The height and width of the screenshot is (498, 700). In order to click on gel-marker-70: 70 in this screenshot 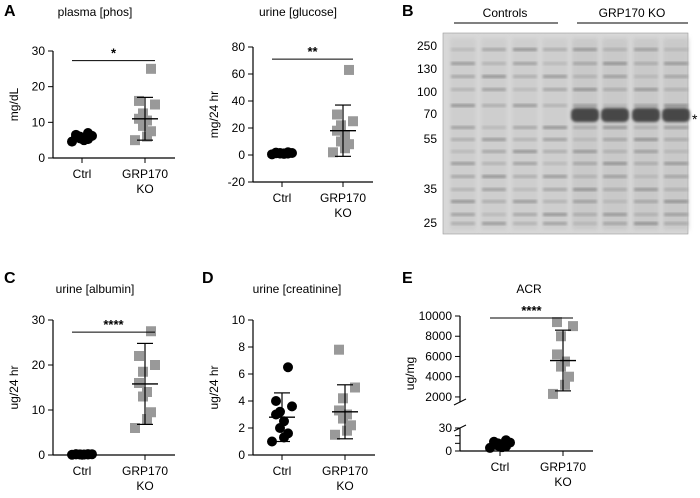, I will do `click(431, 114)`.